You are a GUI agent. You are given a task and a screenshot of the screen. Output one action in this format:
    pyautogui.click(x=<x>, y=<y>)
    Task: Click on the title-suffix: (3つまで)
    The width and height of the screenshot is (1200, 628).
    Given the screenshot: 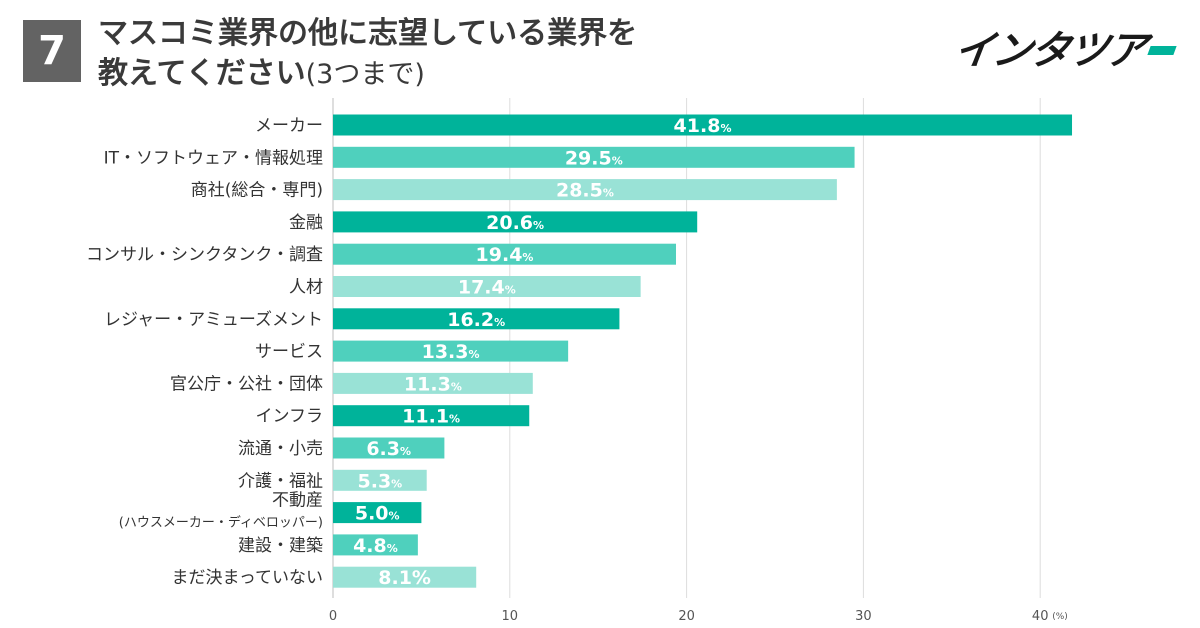 What is the action you would take?
    pyautogui.click(x=365, y=74)
    